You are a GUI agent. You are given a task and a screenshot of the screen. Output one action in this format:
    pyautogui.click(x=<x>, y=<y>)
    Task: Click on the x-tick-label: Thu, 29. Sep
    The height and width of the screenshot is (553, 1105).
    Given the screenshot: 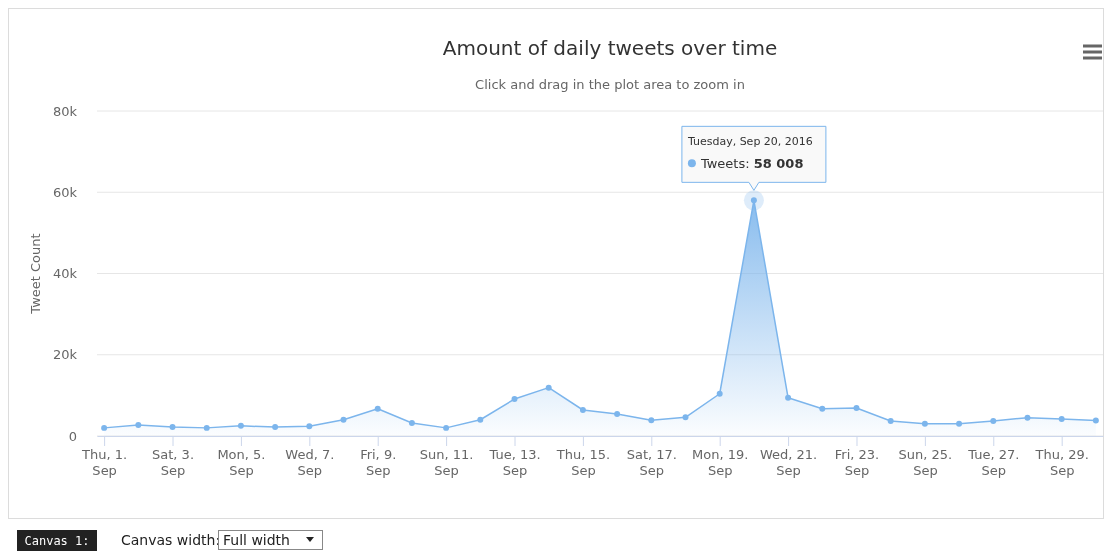 What is the action you would take?
    pyautogui.click(x=1061, y=462)
    